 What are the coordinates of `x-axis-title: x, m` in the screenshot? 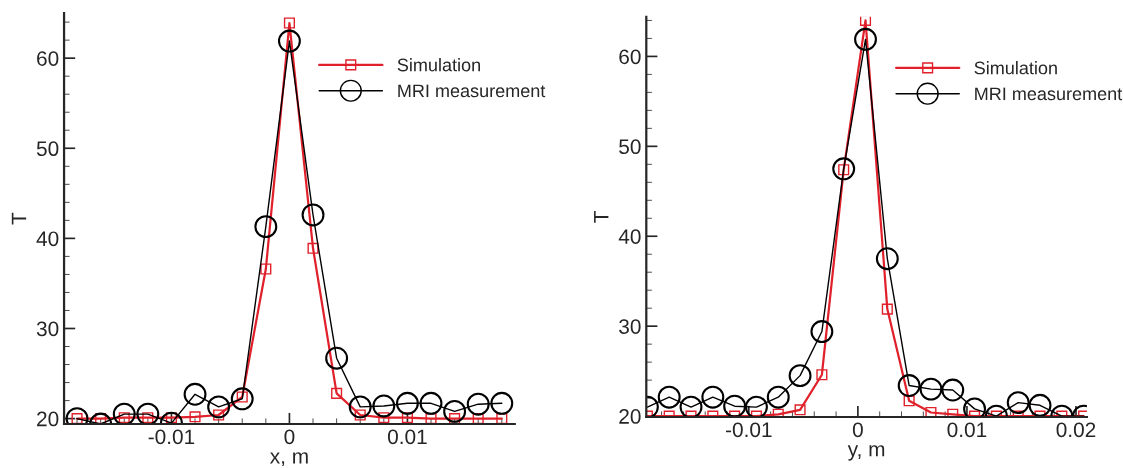 It's located at (288, 459).